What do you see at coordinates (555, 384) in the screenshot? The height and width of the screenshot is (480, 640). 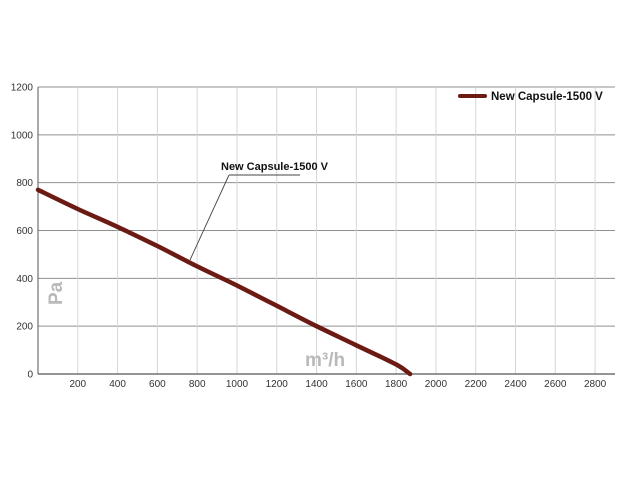 I see `x-tick-label: 2600` at bounding box center [555, 384].